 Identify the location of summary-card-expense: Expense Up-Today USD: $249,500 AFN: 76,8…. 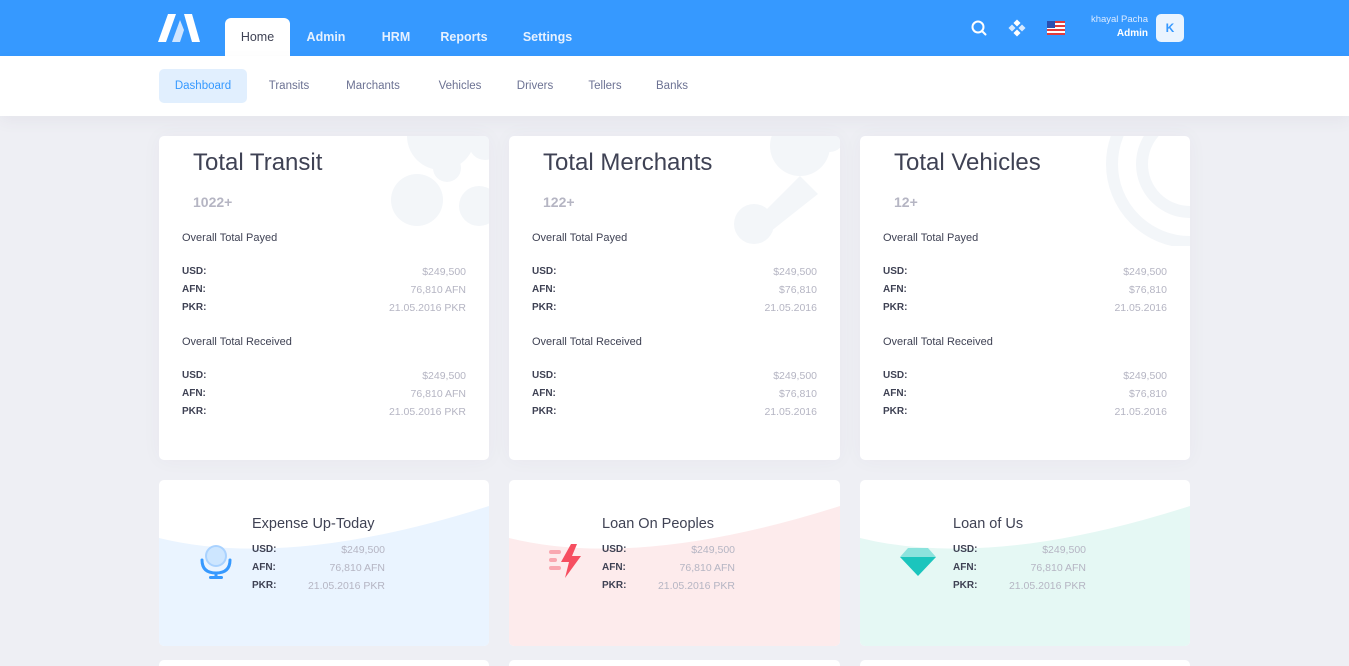
(324, 563).